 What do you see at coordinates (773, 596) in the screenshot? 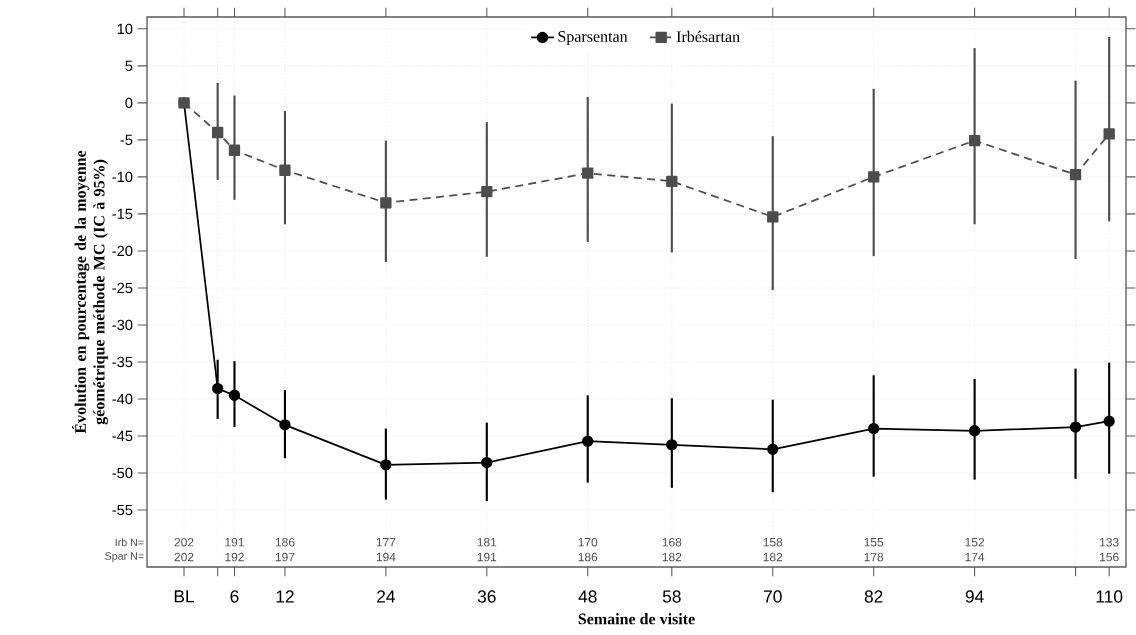
I see `x-tick-label: 70` at bounding box center [773, 596].